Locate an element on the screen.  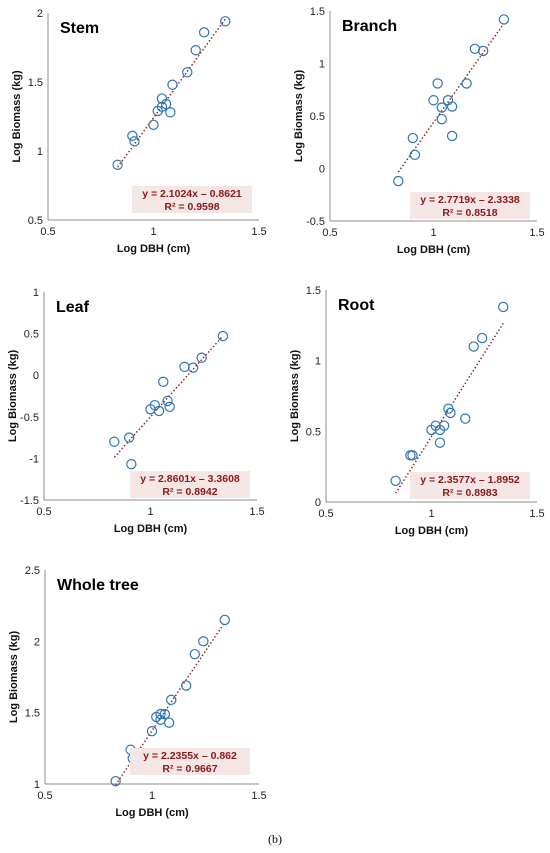
regression-equation: y = 2.3577x – 1.8952 is located at coordinates (470, 480).